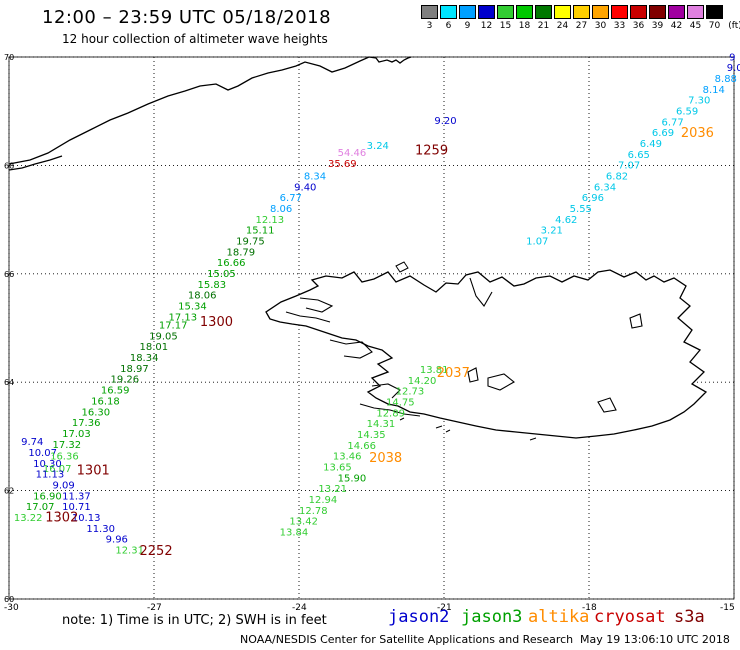 This screenshot has height=650, width=740. Describe the element at coordinates (129, 550) in the screenshot. I see `wave-height-value: 12.31` at that location.